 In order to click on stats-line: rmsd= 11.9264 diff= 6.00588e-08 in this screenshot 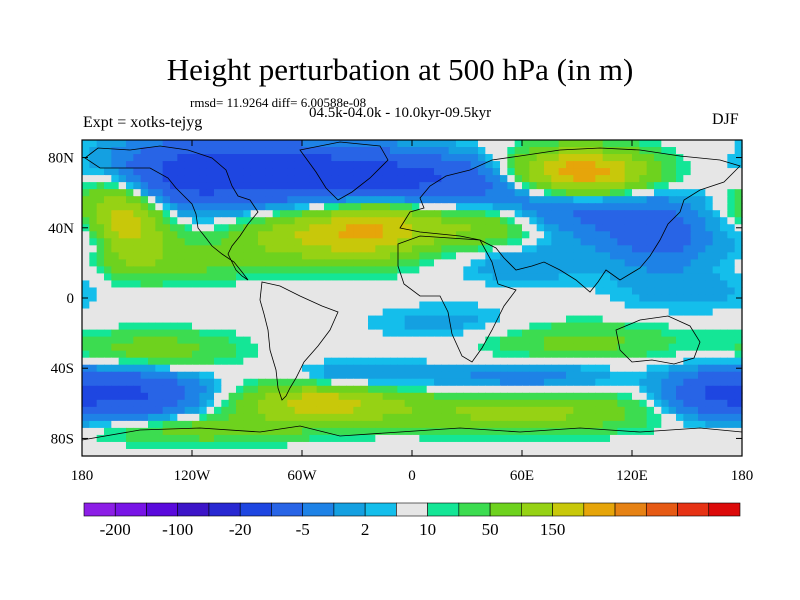, I will do `click(278, 102)`.